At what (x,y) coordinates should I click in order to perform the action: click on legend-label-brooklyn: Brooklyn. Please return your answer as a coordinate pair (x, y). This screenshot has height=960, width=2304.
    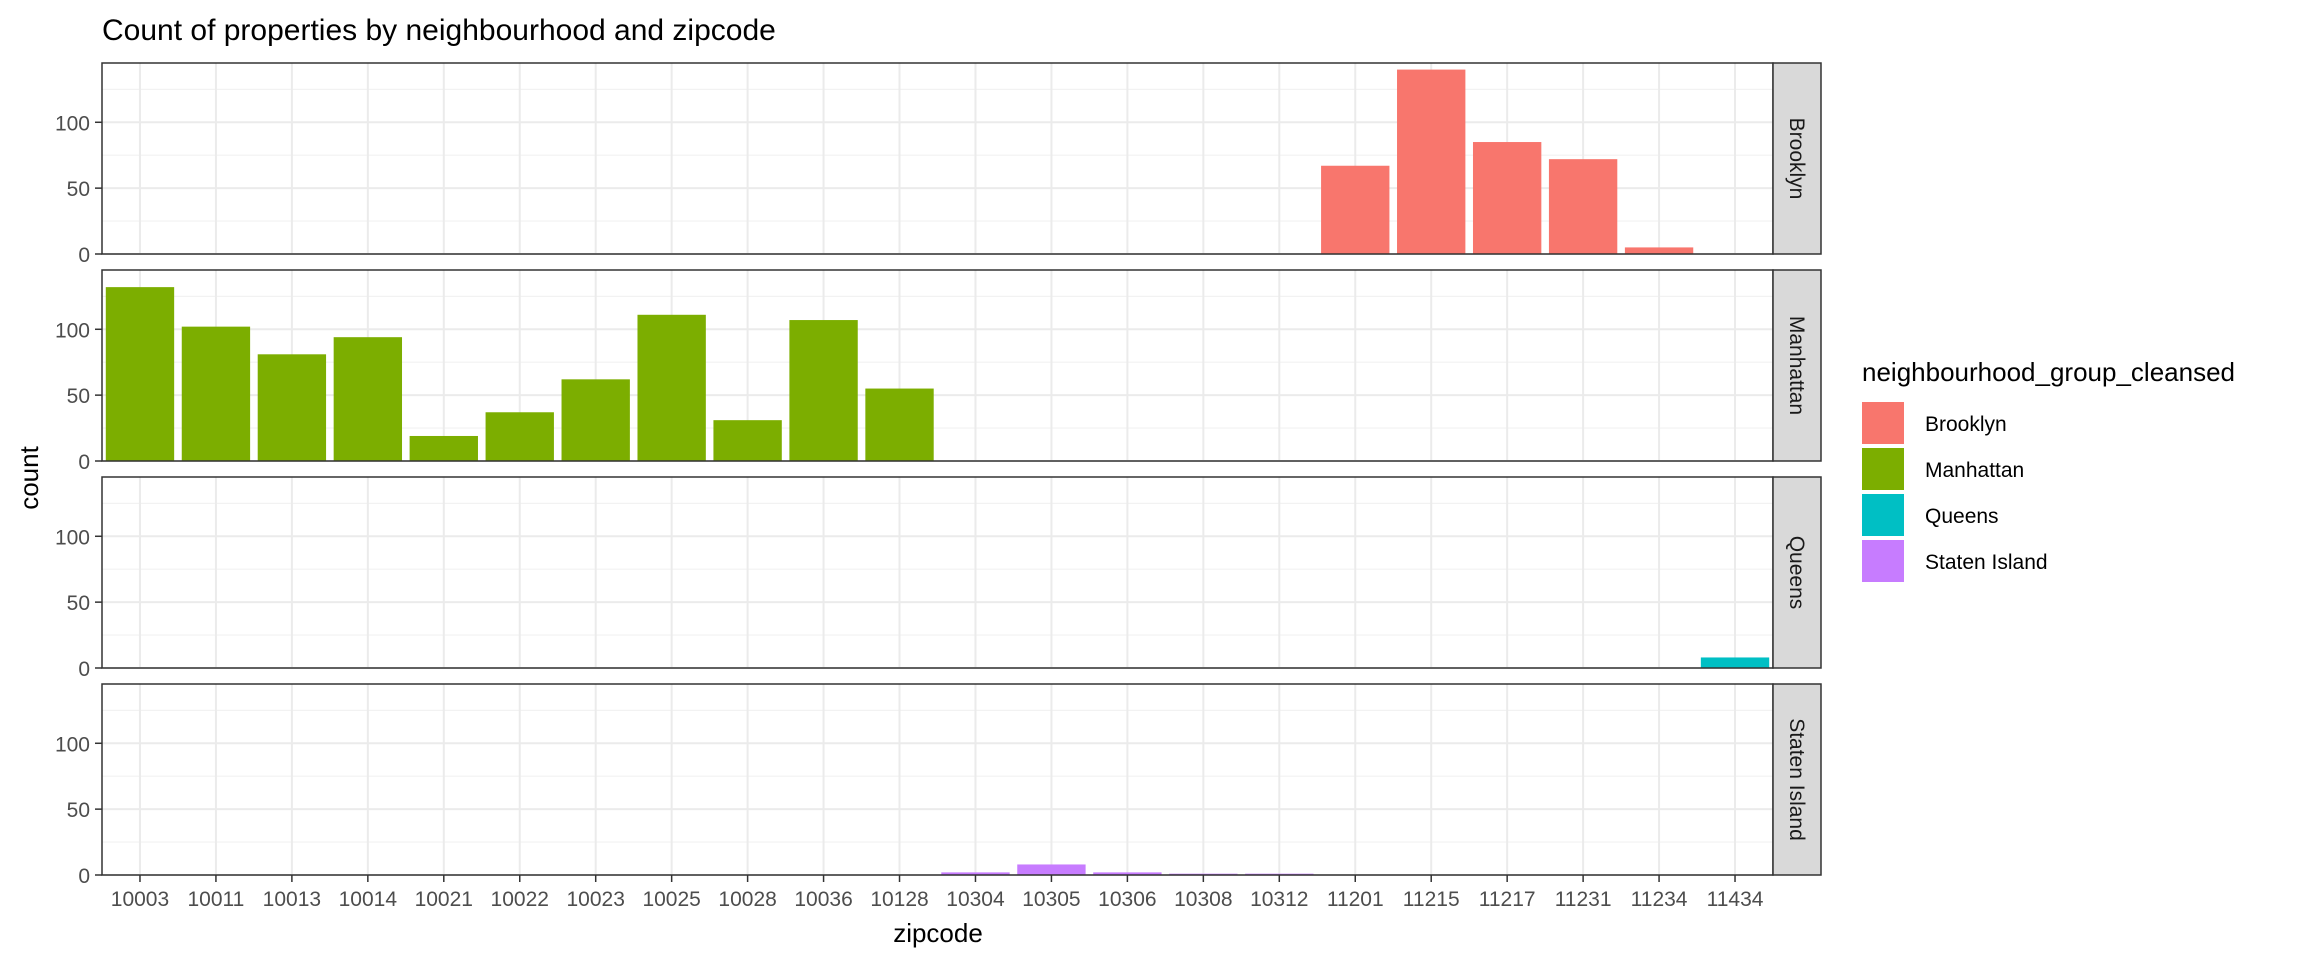
    Looking at the image, I should click on (1966, 424).